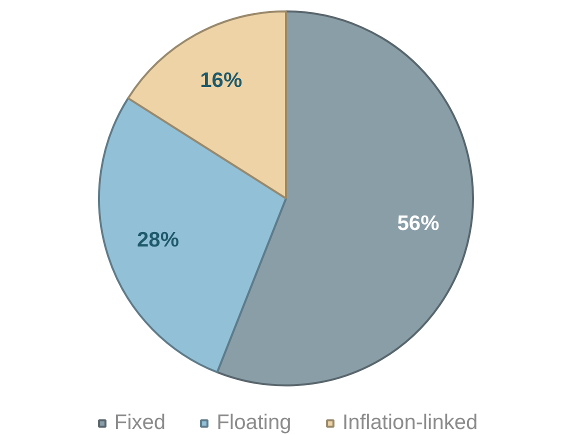 This screenshot has width=571, height=435. What do you see at coordinates (158, 240) in the screenshot?
I see `data-label: 28%` at bounding box center [158, 240].